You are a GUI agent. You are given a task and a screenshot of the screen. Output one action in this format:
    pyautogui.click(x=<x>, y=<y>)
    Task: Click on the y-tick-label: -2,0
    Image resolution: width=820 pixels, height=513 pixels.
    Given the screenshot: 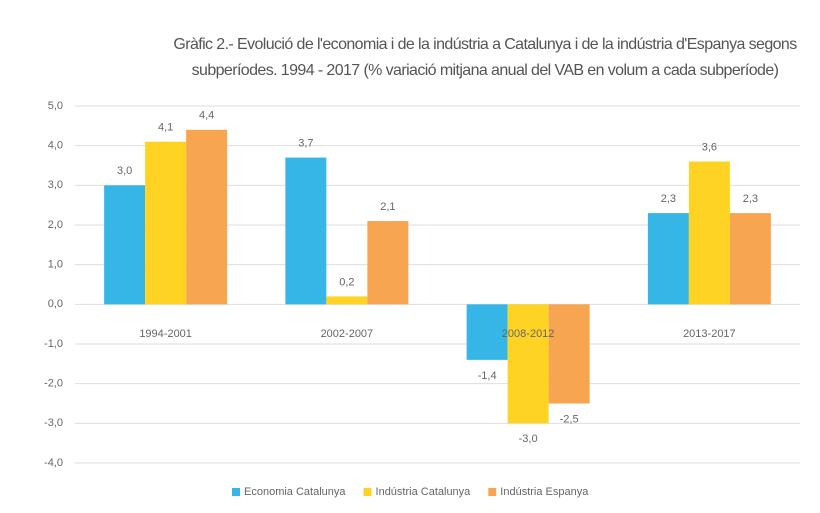 What is the action you would take?
    pyautogui.click(x=53, y=384)
    